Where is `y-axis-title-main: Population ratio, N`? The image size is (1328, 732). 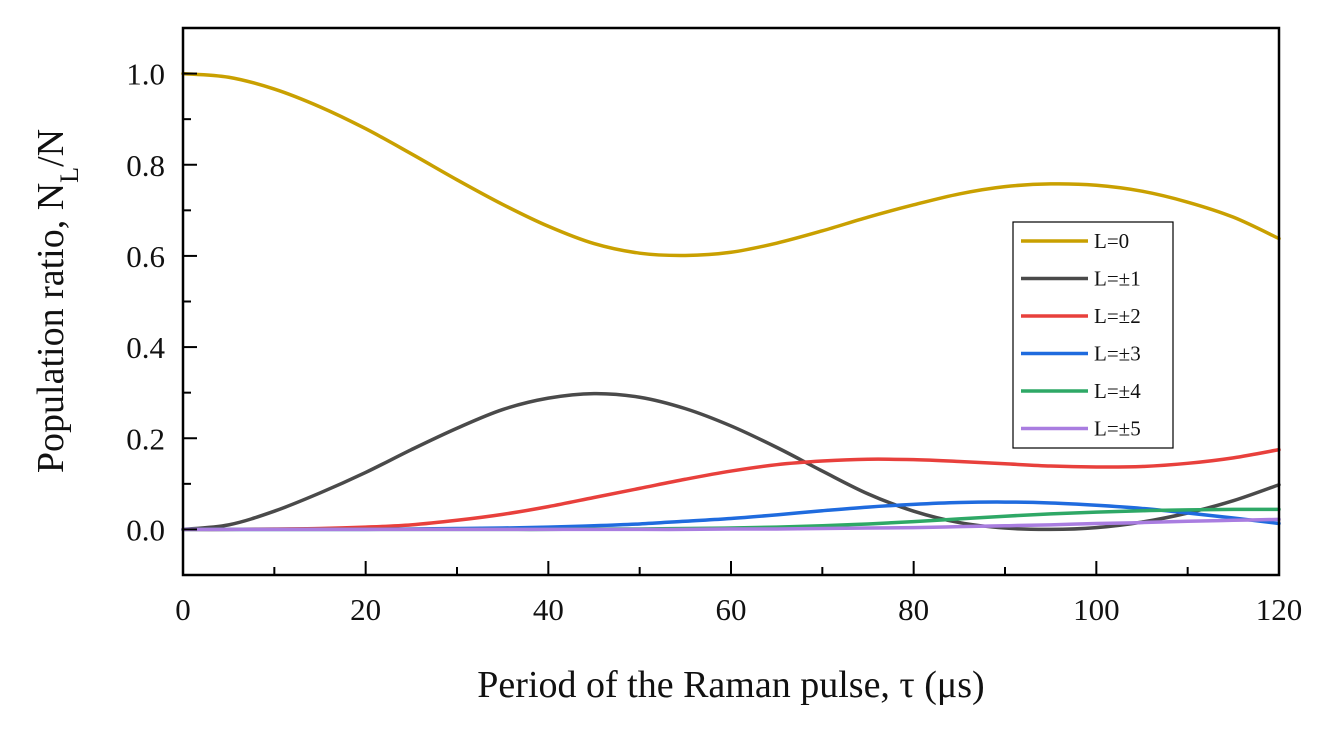 y-axis-title-main: Population ratio, N is located at coordinates (51, 328).